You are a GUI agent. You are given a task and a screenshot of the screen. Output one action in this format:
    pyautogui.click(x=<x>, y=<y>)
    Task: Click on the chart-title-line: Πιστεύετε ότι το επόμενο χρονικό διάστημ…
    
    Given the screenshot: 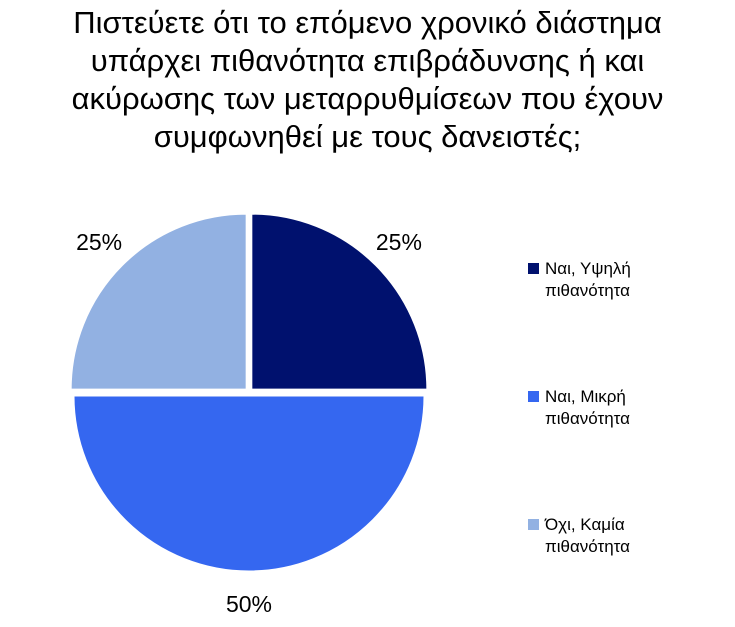 What is the action you would take?
    pyautogui.click(x=367, y=22)
    